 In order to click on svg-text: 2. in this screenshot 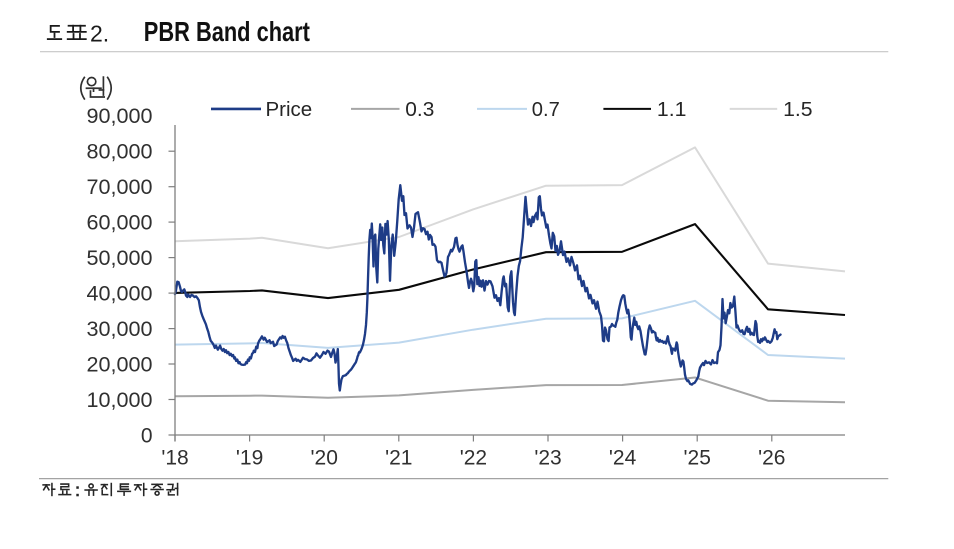, I will do `click(99, 34)`.